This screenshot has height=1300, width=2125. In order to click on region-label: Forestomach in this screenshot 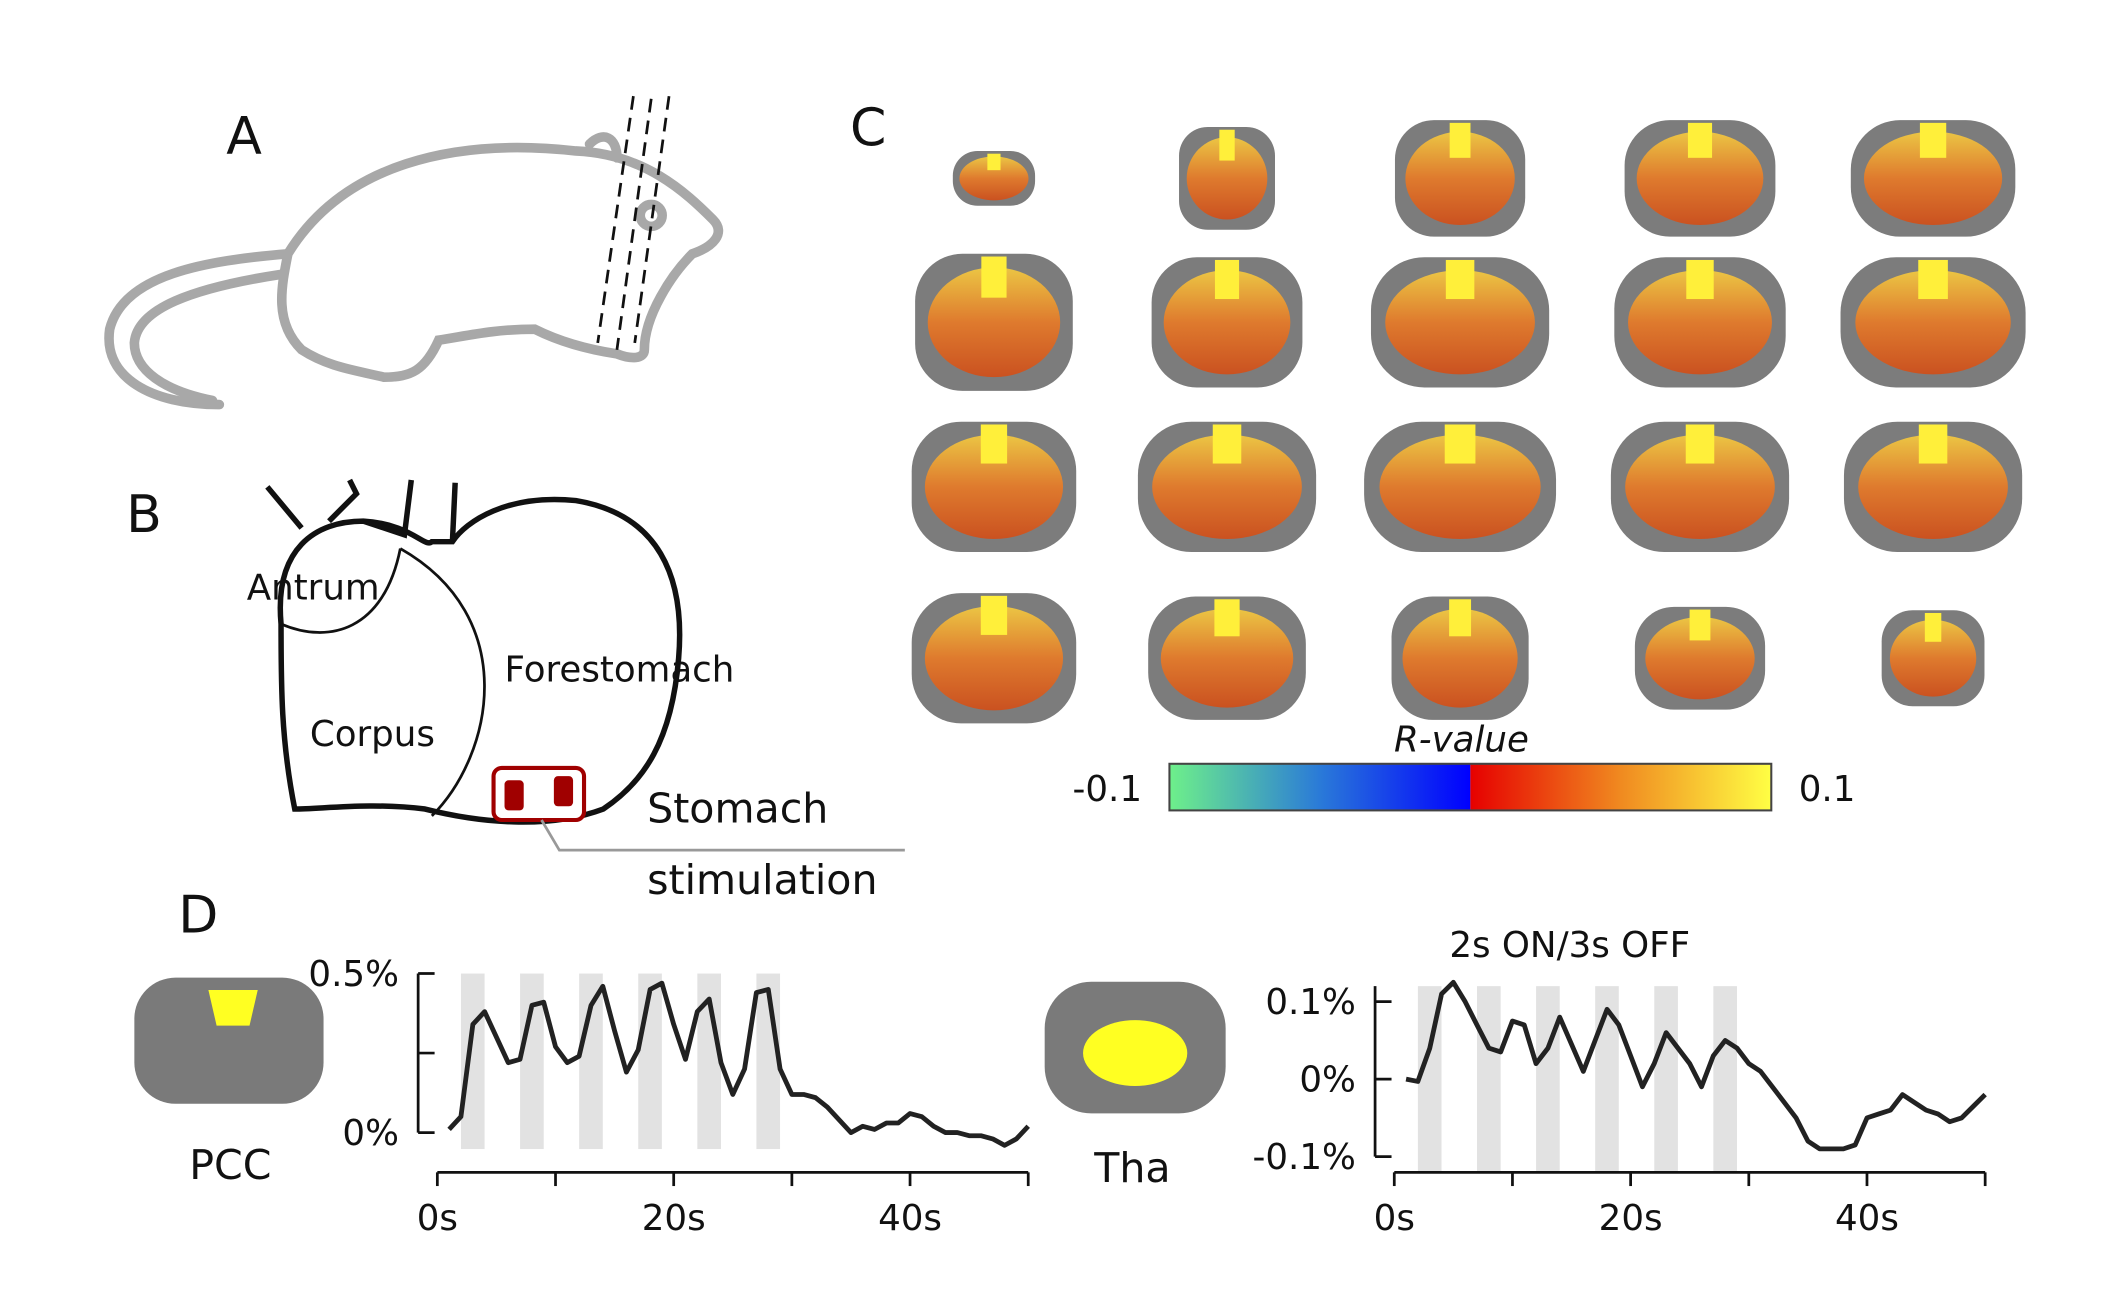, I will do `click(620, 670)`.